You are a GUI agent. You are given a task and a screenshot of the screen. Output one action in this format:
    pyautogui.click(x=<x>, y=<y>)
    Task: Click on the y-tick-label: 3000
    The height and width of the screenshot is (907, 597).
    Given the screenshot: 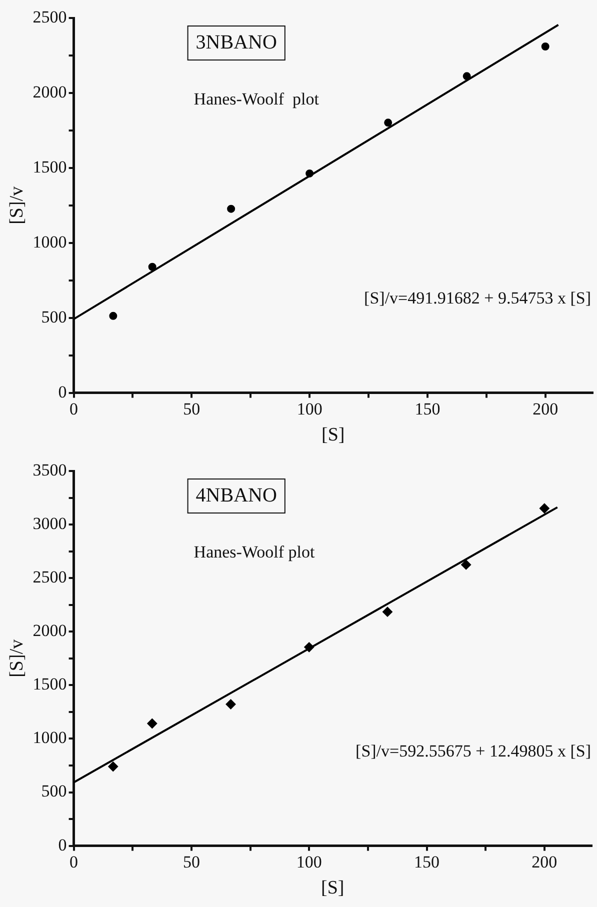 What is the action you would take?
    pyautogui.click(x=49, y=524)
    